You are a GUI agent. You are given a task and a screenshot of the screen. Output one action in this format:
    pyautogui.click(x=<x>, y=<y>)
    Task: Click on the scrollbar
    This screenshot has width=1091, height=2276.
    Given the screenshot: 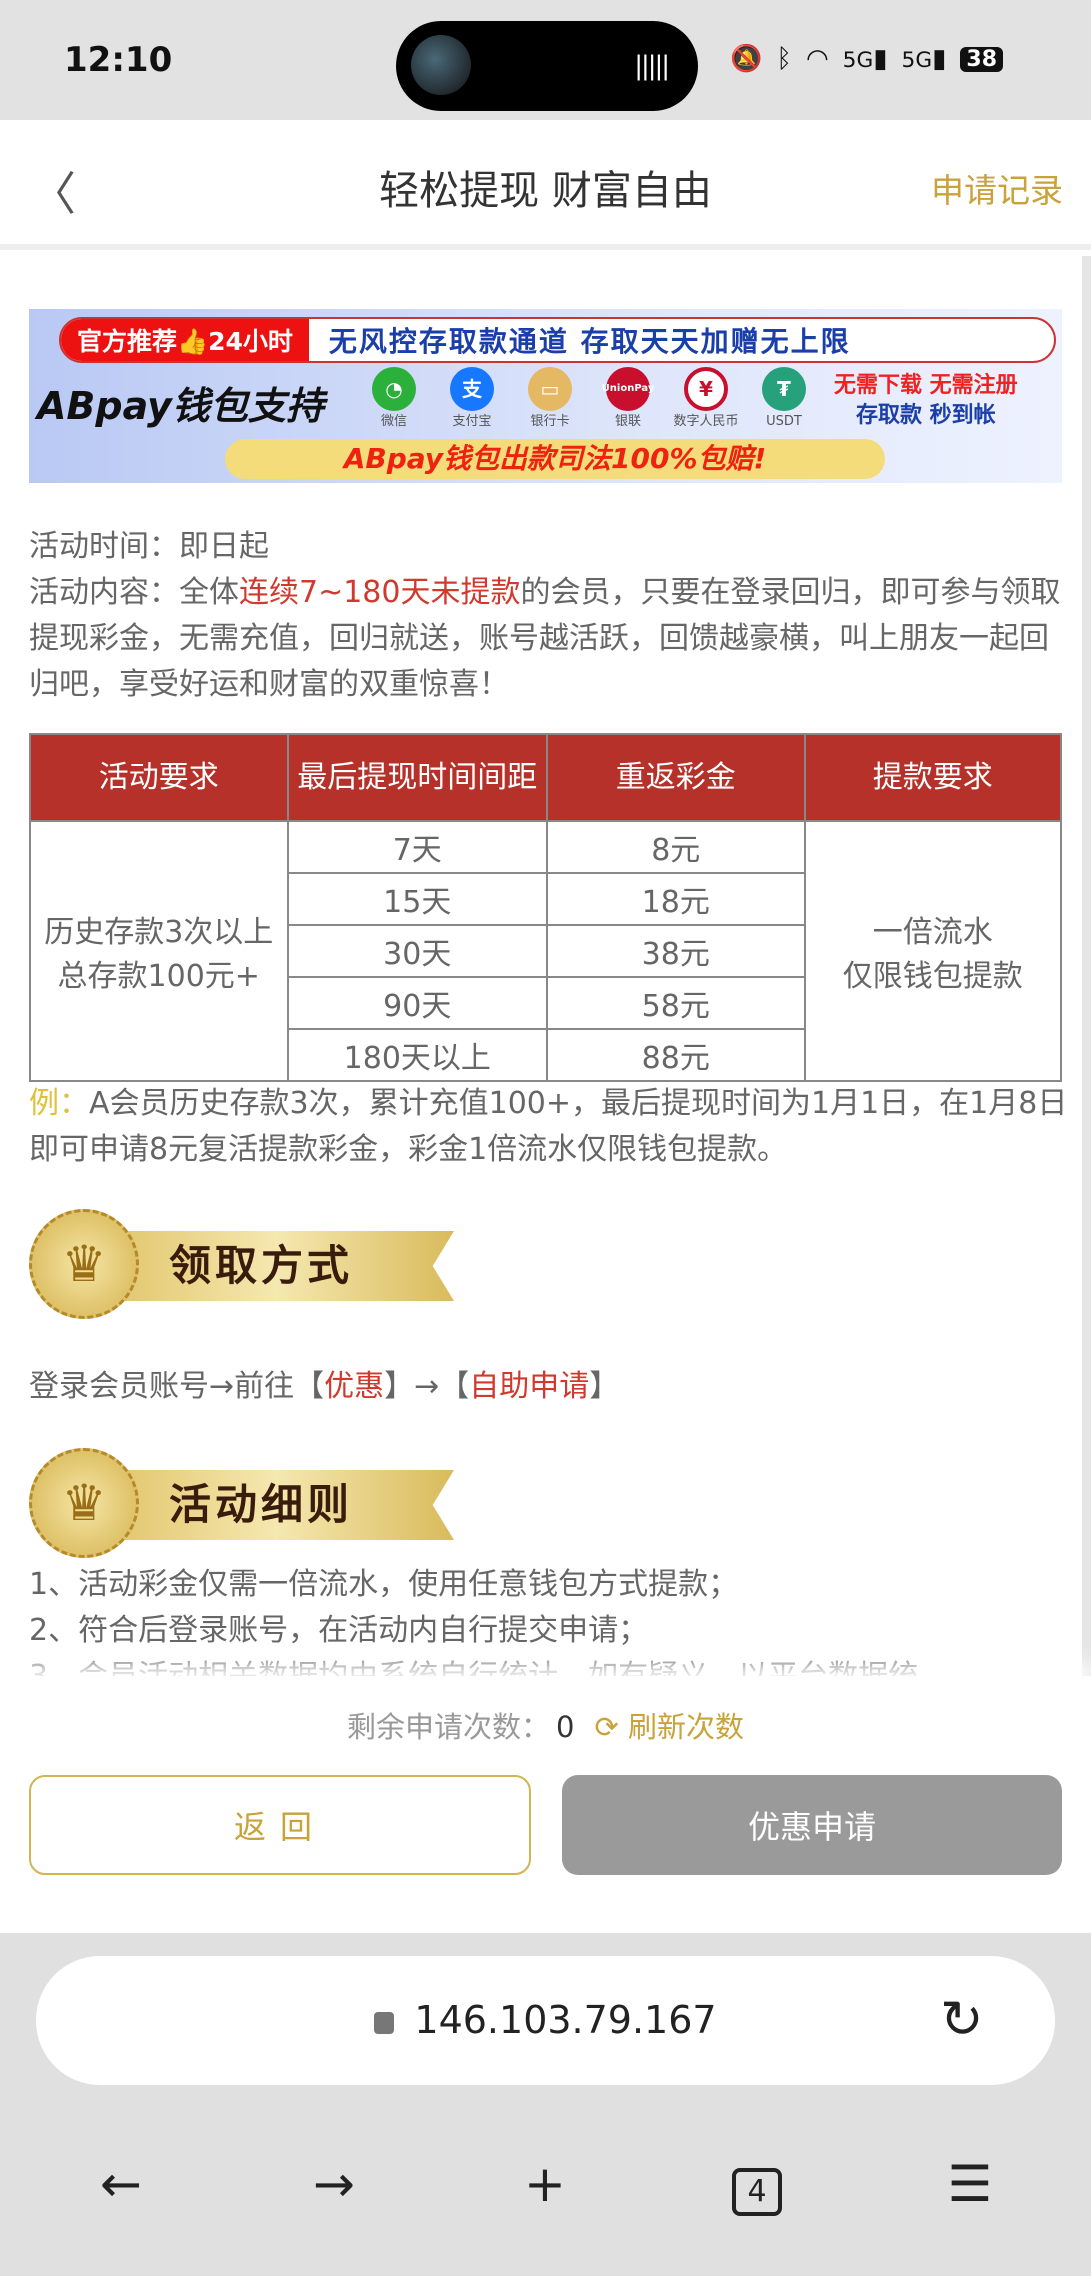 What is the action you would take?
    pyautogui.click(x=1086, y=966)
    